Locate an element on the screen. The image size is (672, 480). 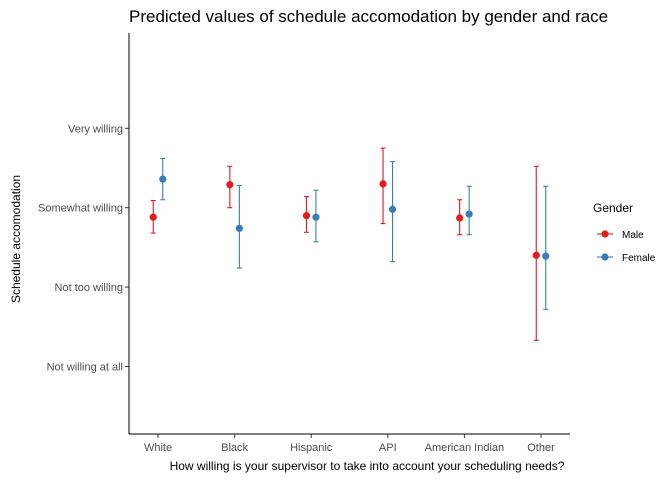
point-female-hispanic is located at coordinates (316, 217).